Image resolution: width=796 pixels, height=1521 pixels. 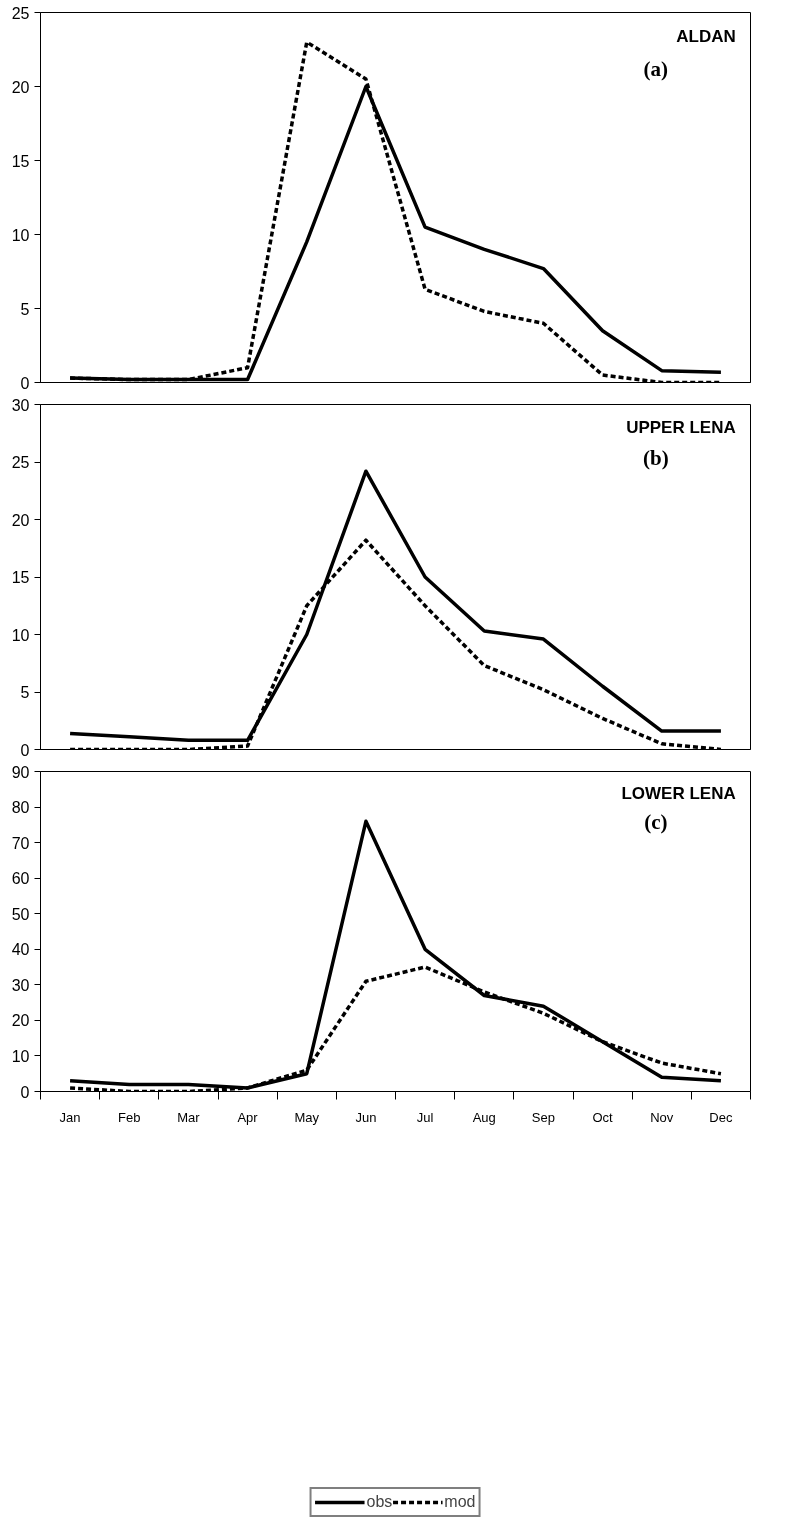 I want to click on x-tick-label: Jul, so click(x=425, y=1117).